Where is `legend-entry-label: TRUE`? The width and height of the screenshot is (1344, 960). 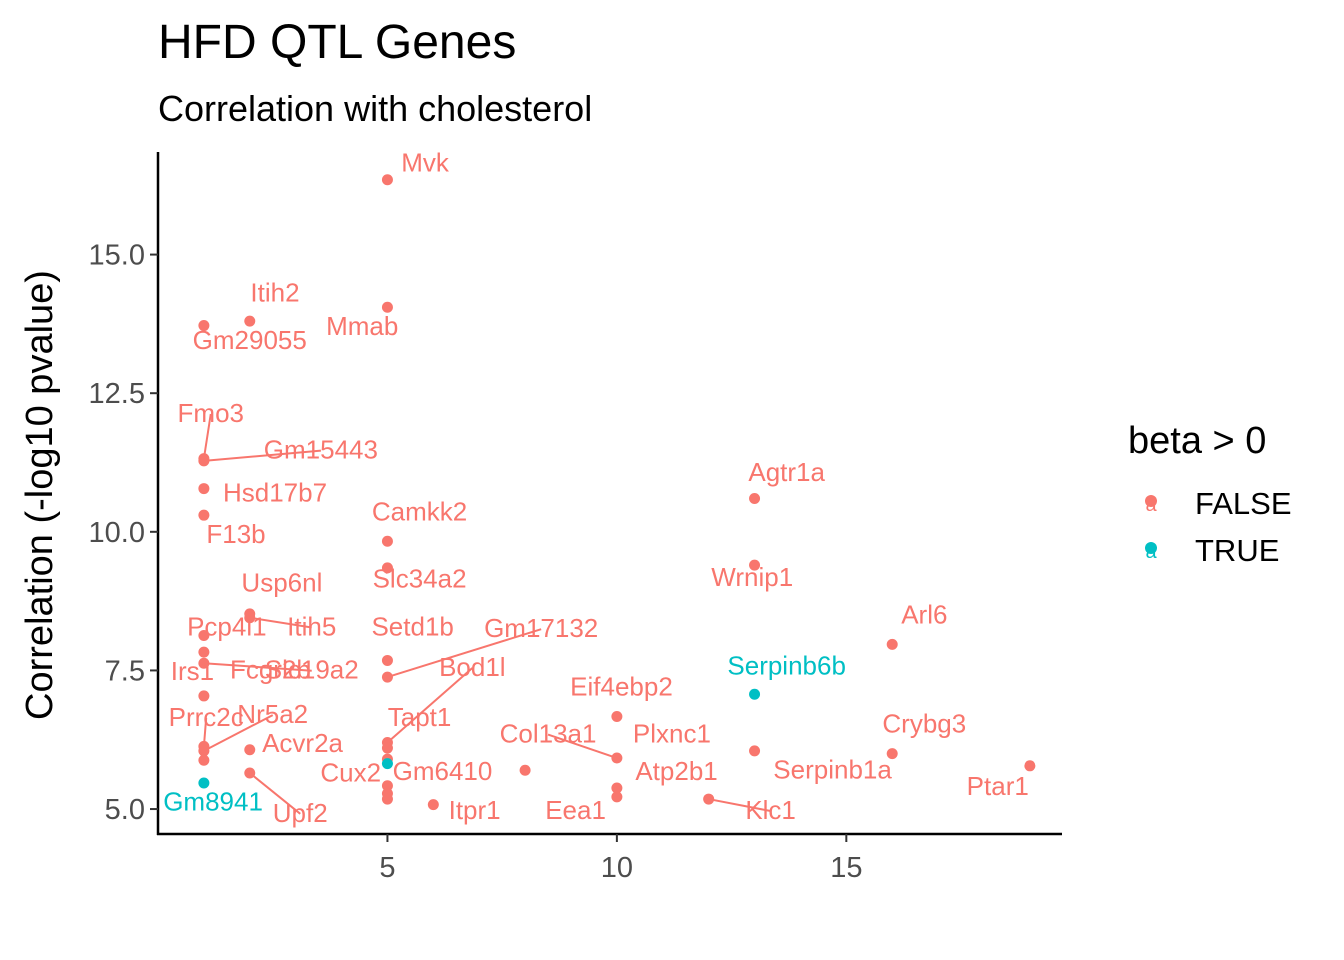 legend-entry-label: TRUE is located at coordinates (1237, 550).